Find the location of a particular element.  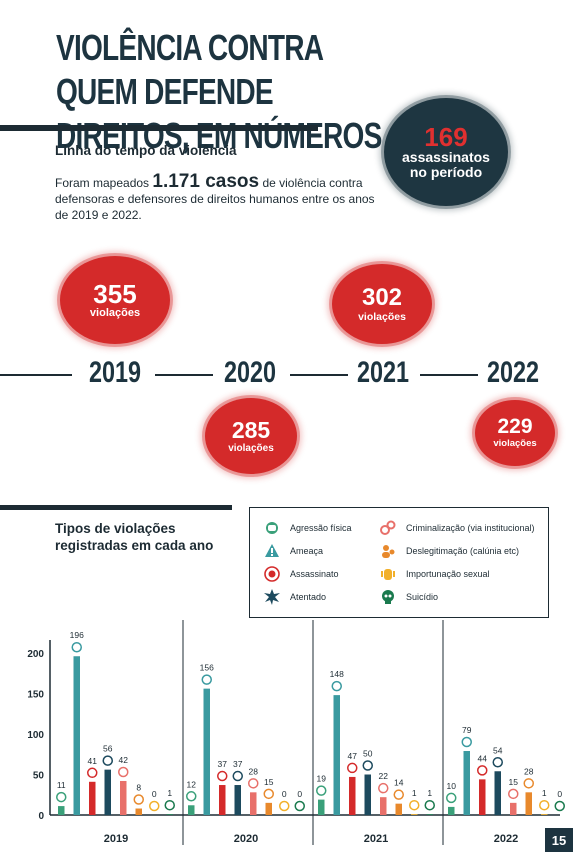

legend-item-importunacao: Importunação sexual is located at coordinates (435, 574).